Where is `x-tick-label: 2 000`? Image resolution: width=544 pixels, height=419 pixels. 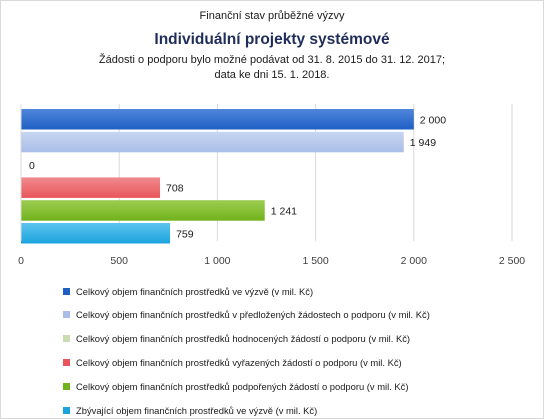
x-tick-label: 2 000 is located at coordinates (414, 261).